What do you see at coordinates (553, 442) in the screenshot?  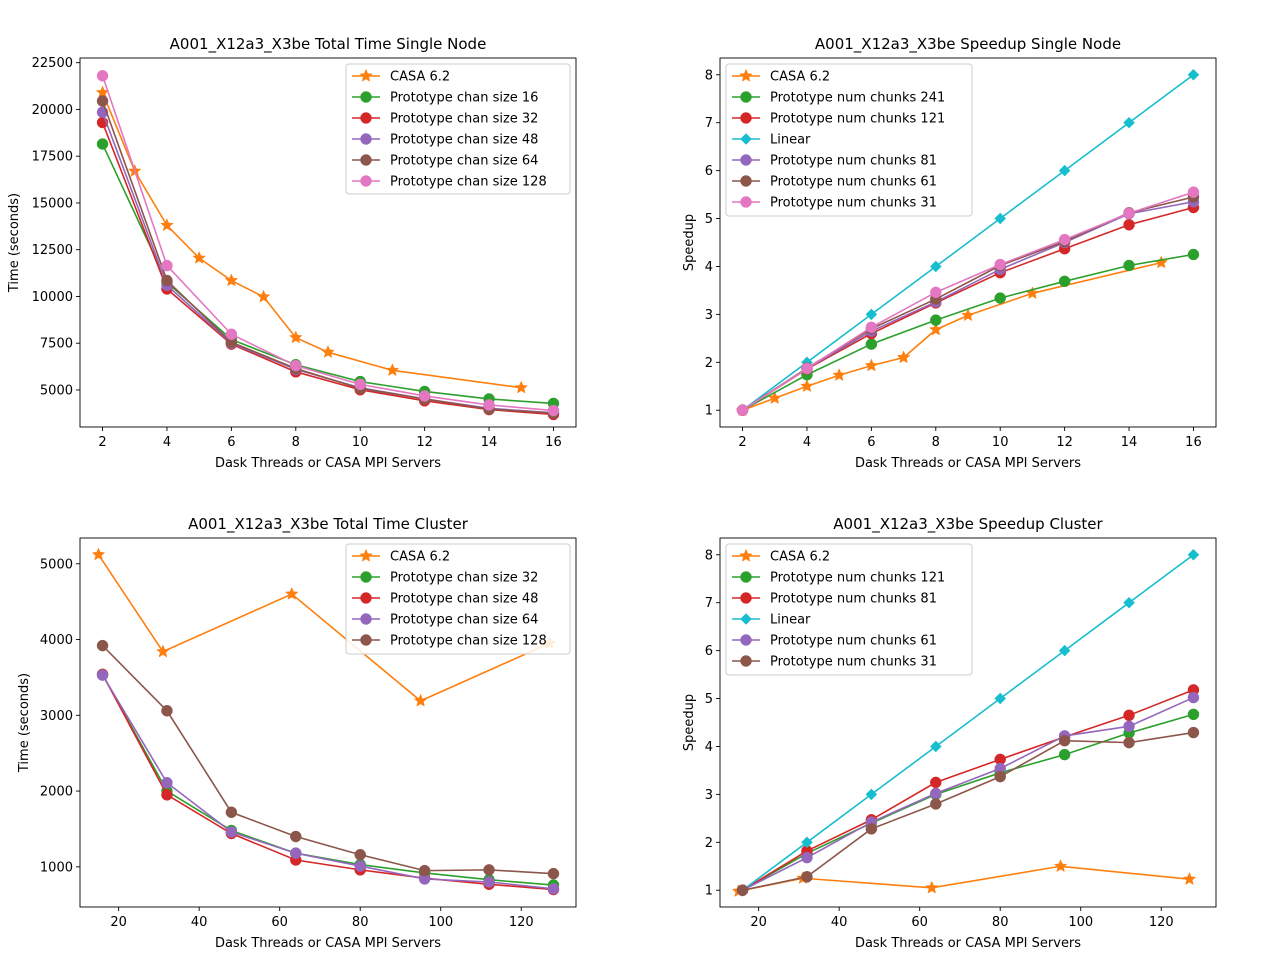 I see `x-tick-label: 16` at bounding box center [553, 442].